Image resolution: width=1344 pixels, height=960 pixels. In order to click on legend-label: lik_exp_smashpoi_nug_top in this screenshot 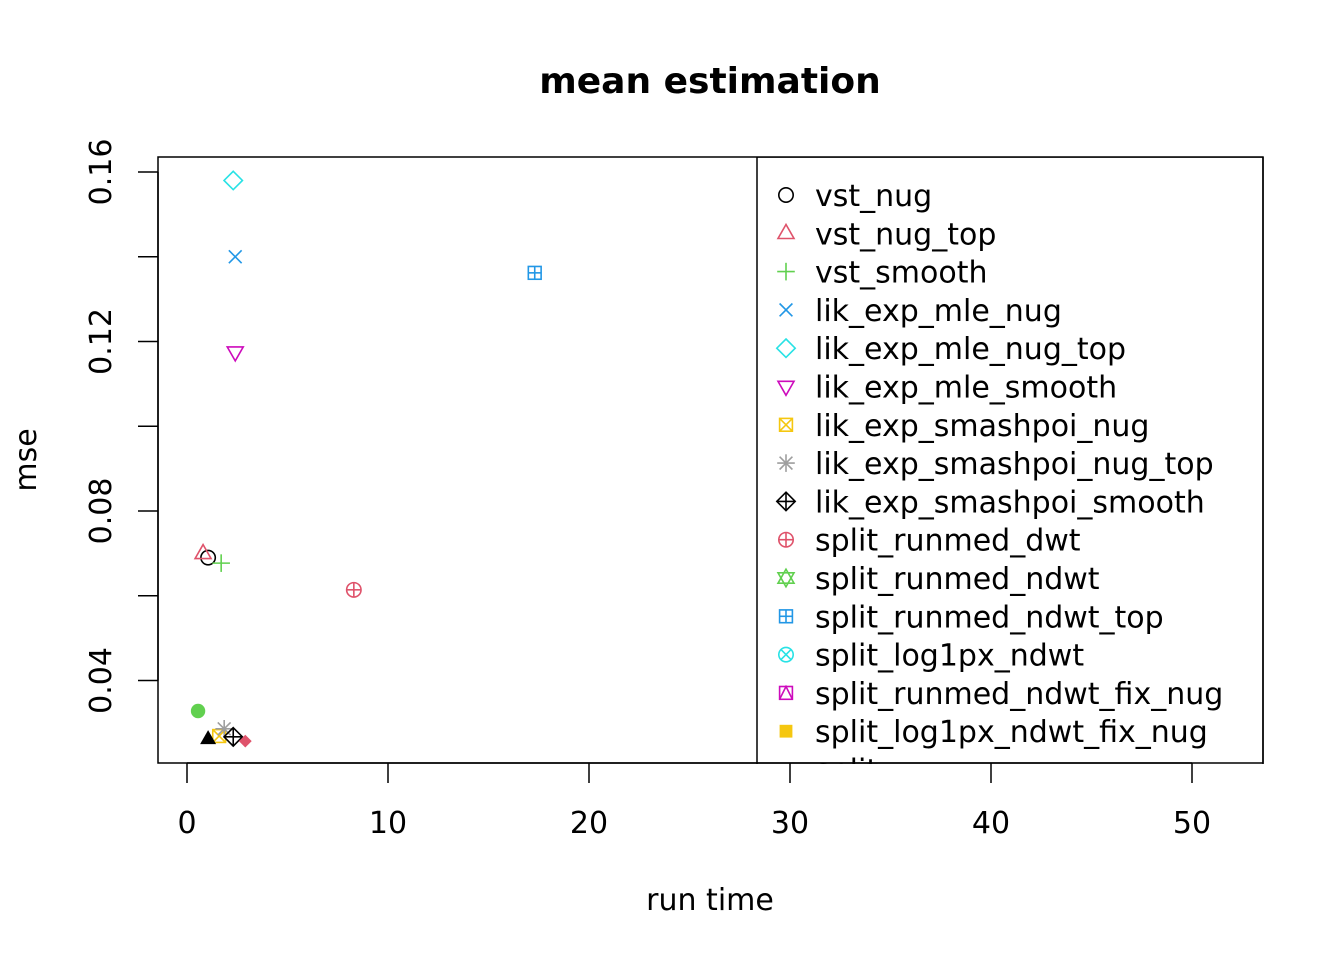, I will do `click(1014, 464)`.